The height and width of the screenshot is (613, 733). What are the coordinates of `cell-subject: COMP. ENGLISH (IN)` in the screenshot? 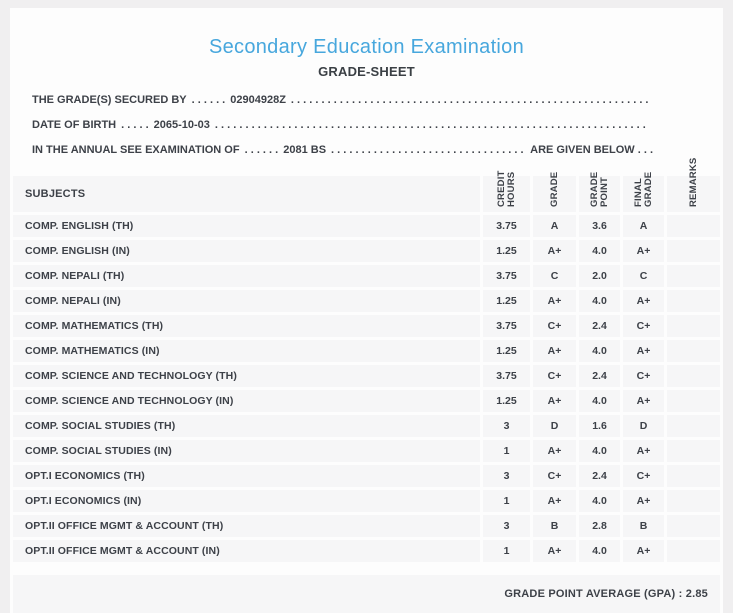 It's located at (246, 251).